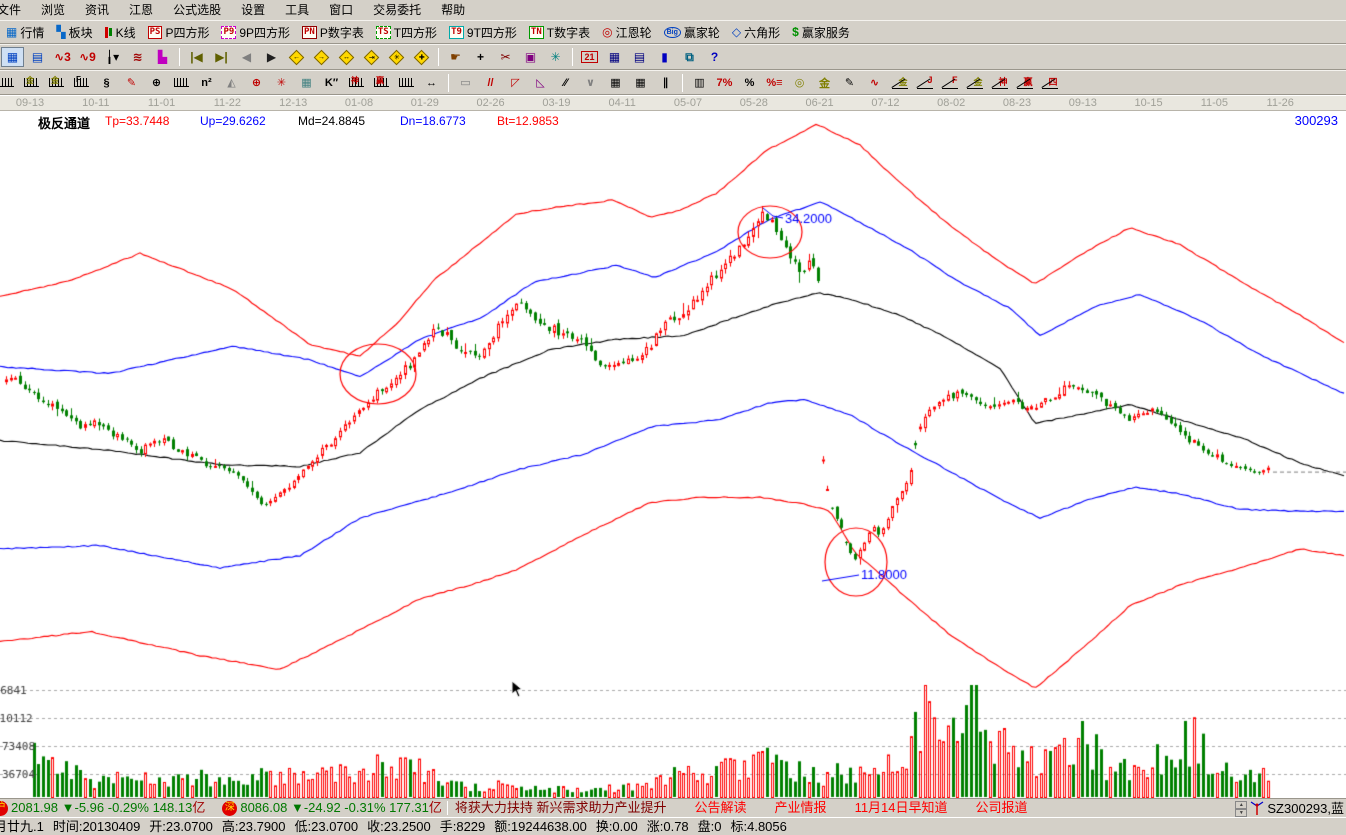  I want to click on toolbar-item-winner-wheel: Big 赢家轮, so click(692, 32).